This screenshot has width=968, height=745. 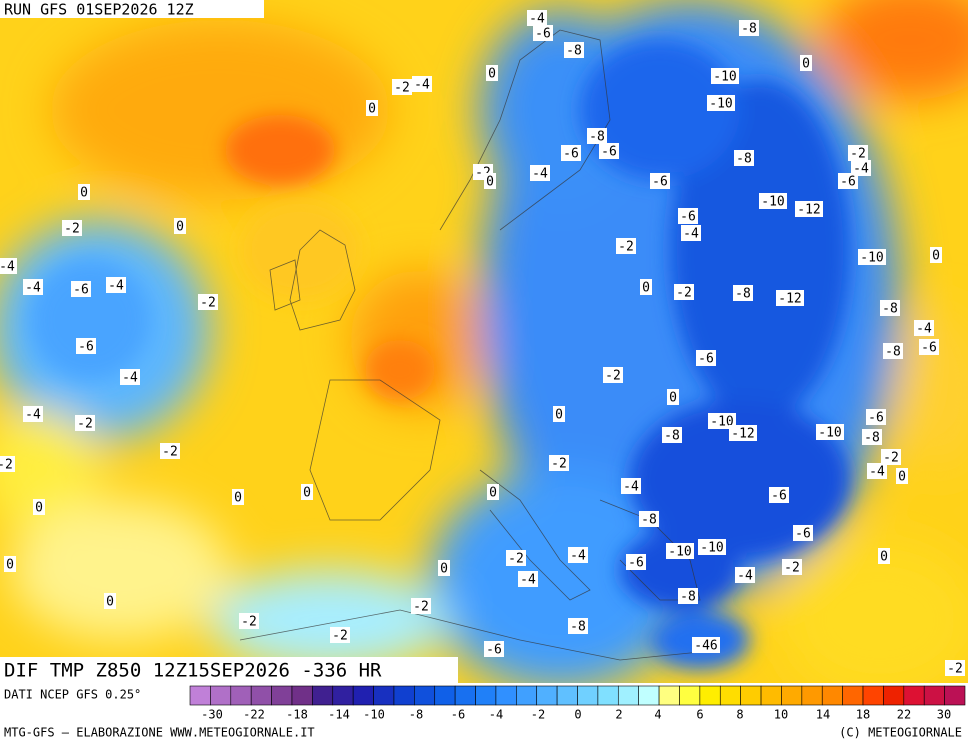 I want to click on contour-label: -12, so click(x=742, y=434).